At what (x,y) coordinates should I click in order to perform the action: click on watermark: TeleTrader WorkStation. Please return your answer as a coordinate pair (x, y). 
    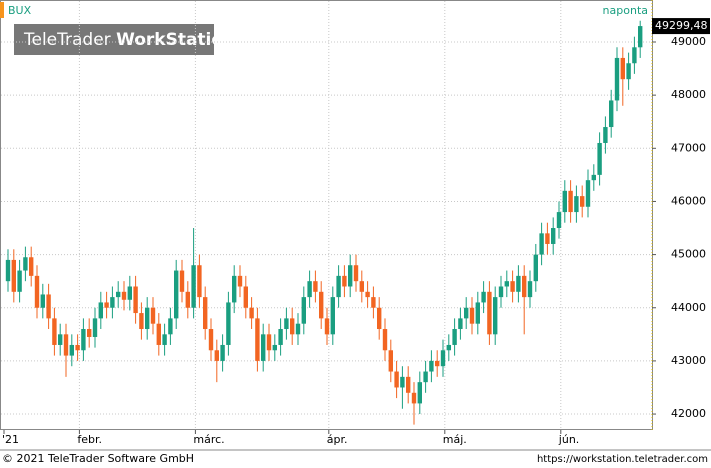
    Looking at the image, I should click on (129, 40).